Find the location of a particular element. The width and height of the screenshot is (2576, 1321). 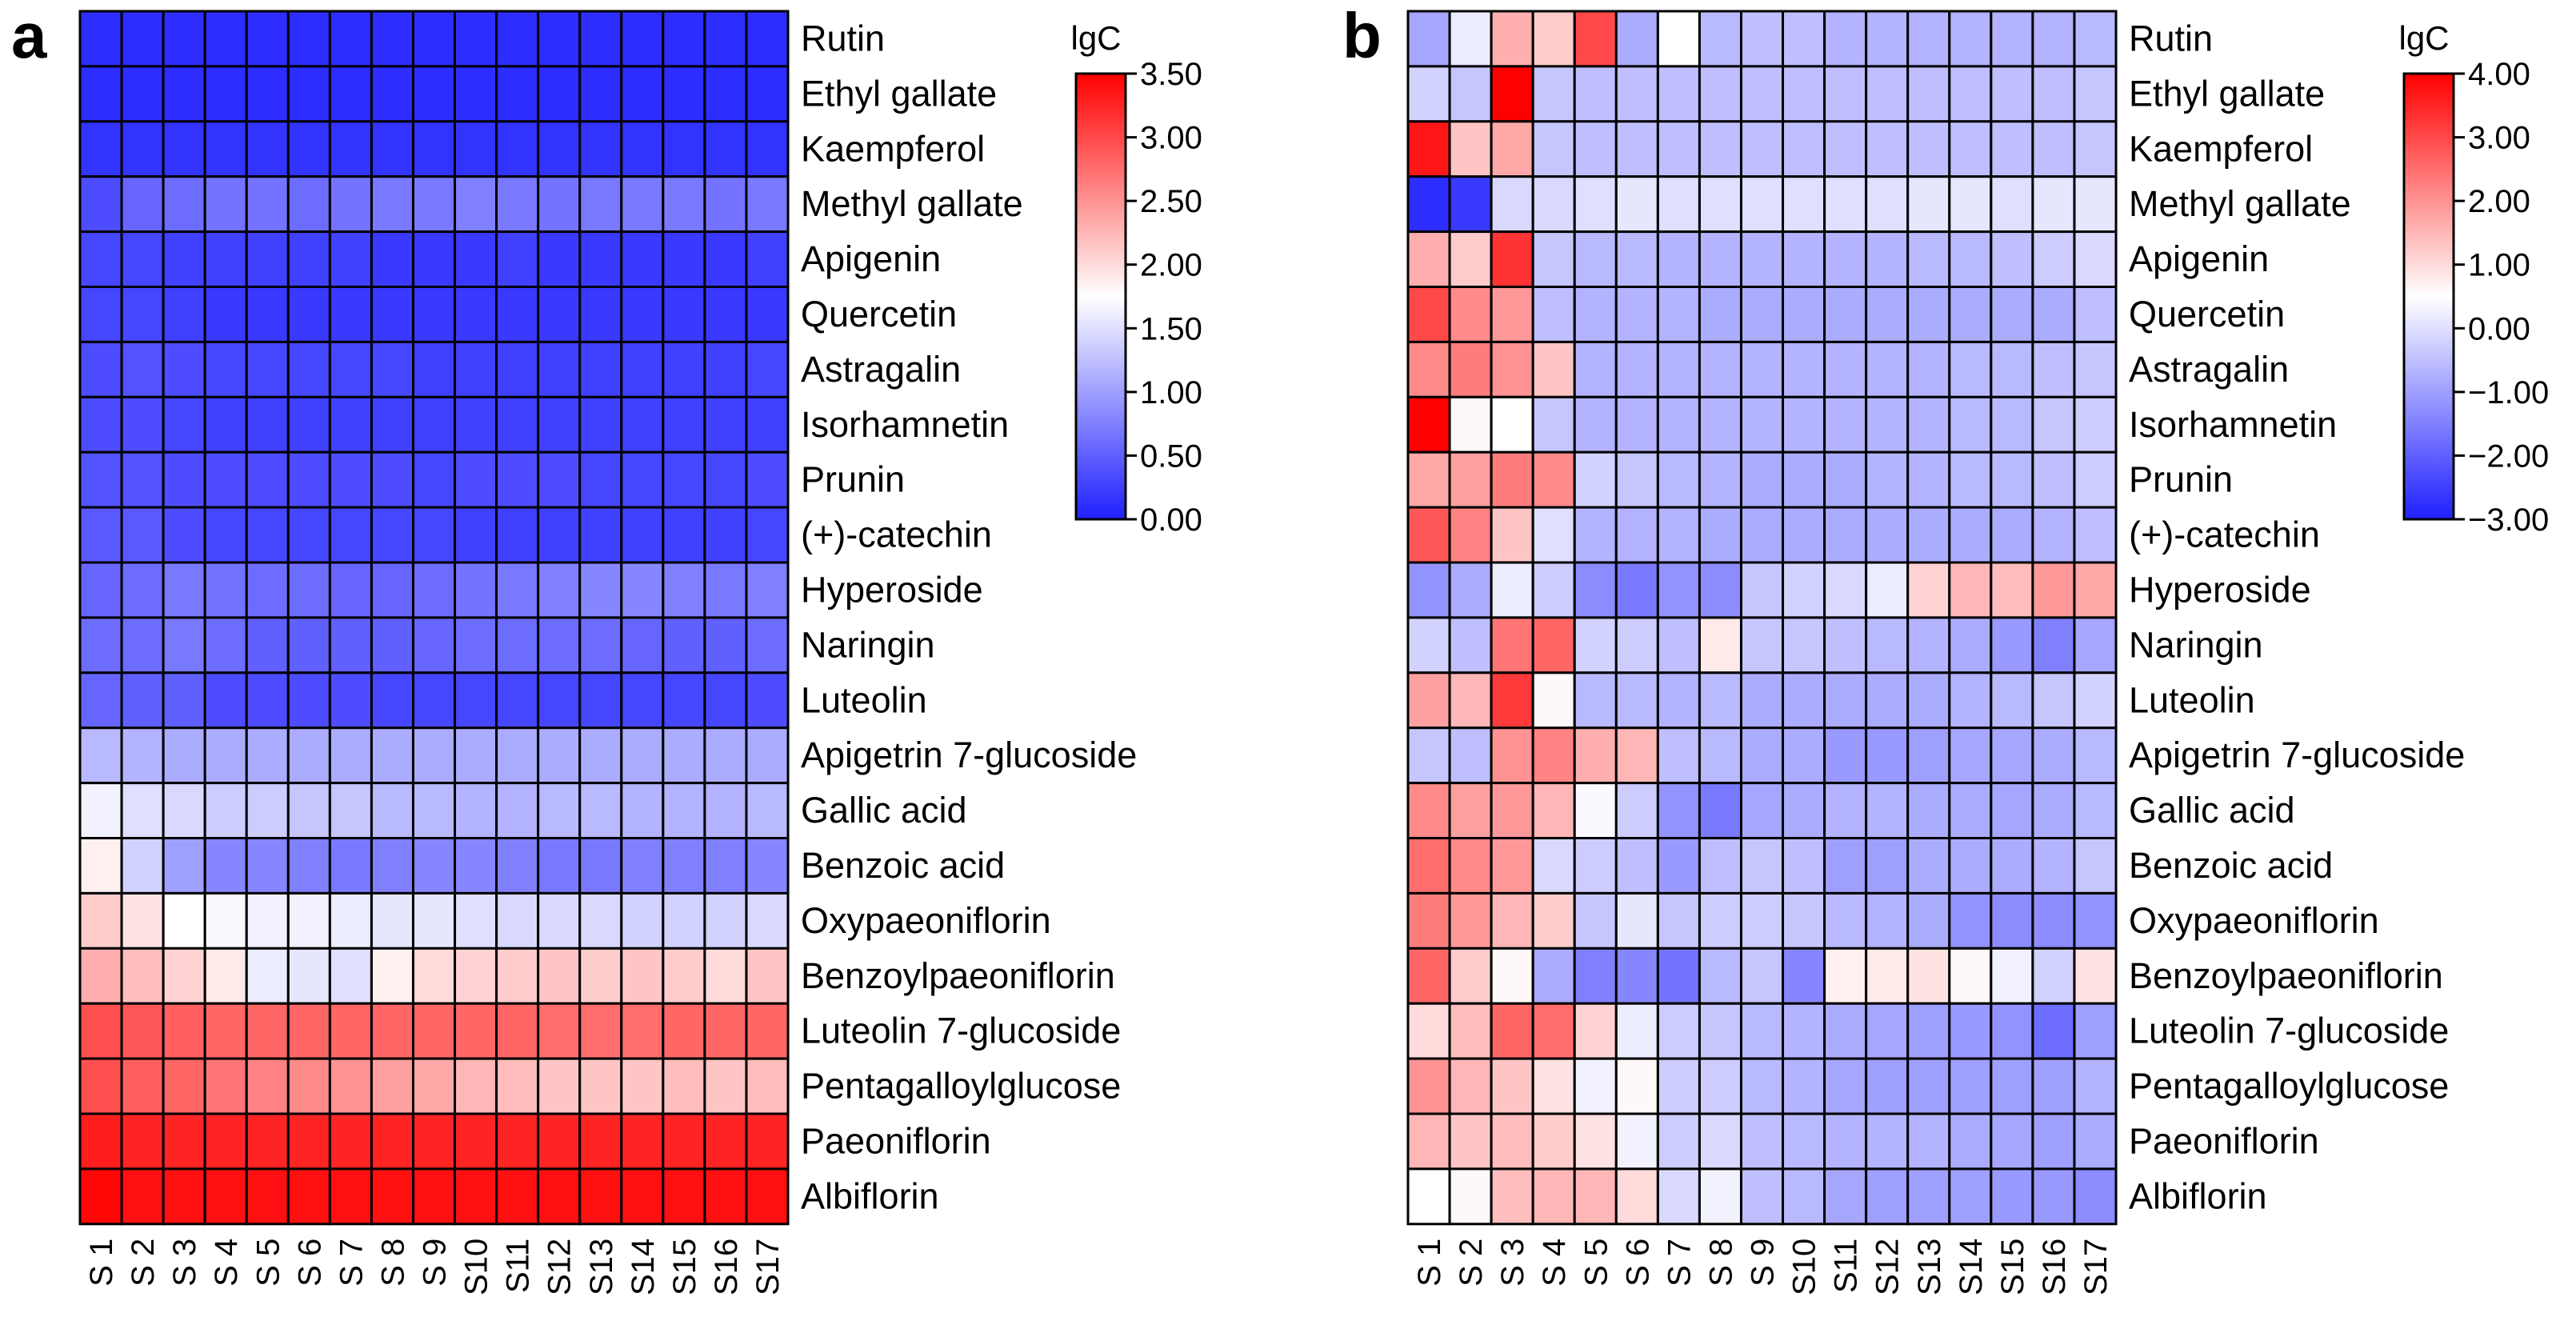

column-label: S16 is located at coordinates (2054, 1267).